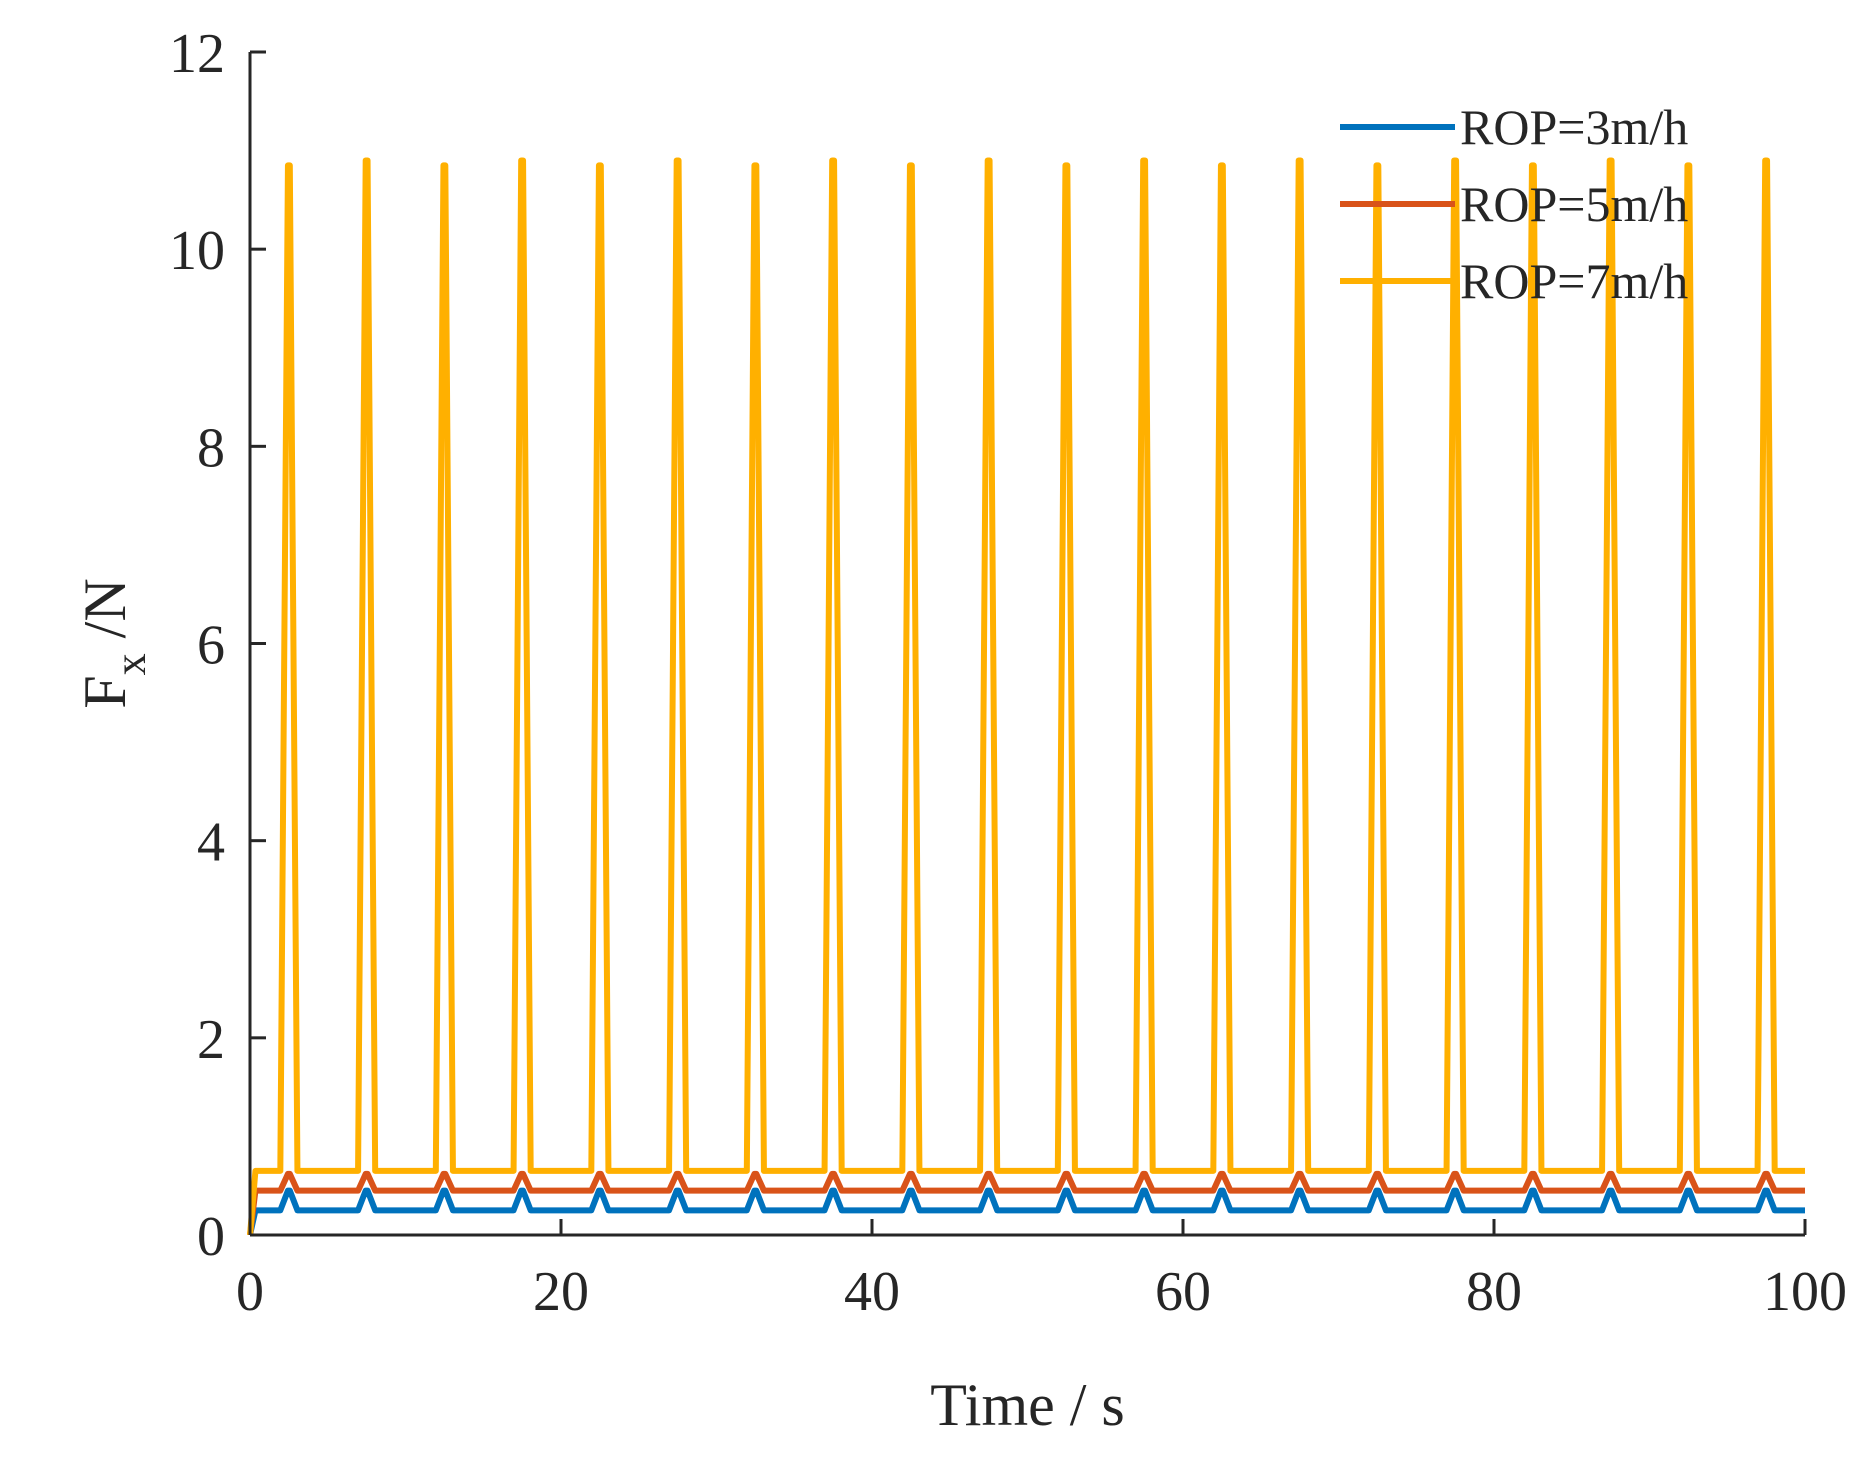 This screenshot has width=1870, height=1460. Describe the element at coordinates (105, 615) in the screenshot. I see `y-axis-label-unit: /N` at that location.